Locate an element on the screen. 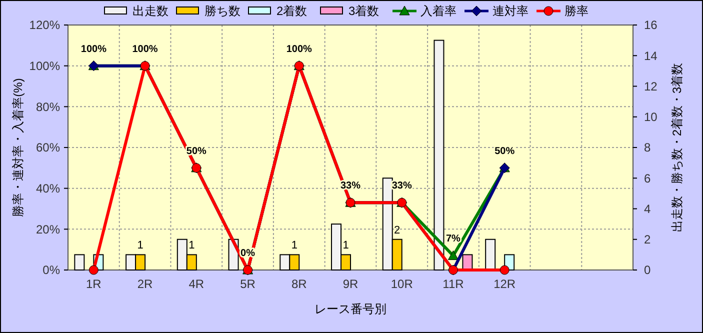 The width and height of the screenshot is (703, 333). y-tick-label: 60% is located at coordinates (48, 147).